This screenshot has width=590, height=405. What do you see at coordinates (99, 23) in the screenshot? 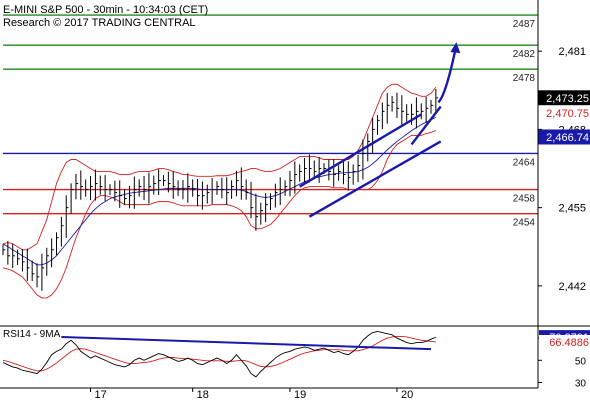
I see `chart-subtitle: Research © 2017 TRADING CENTRAL` at bounding box center [99, 23].